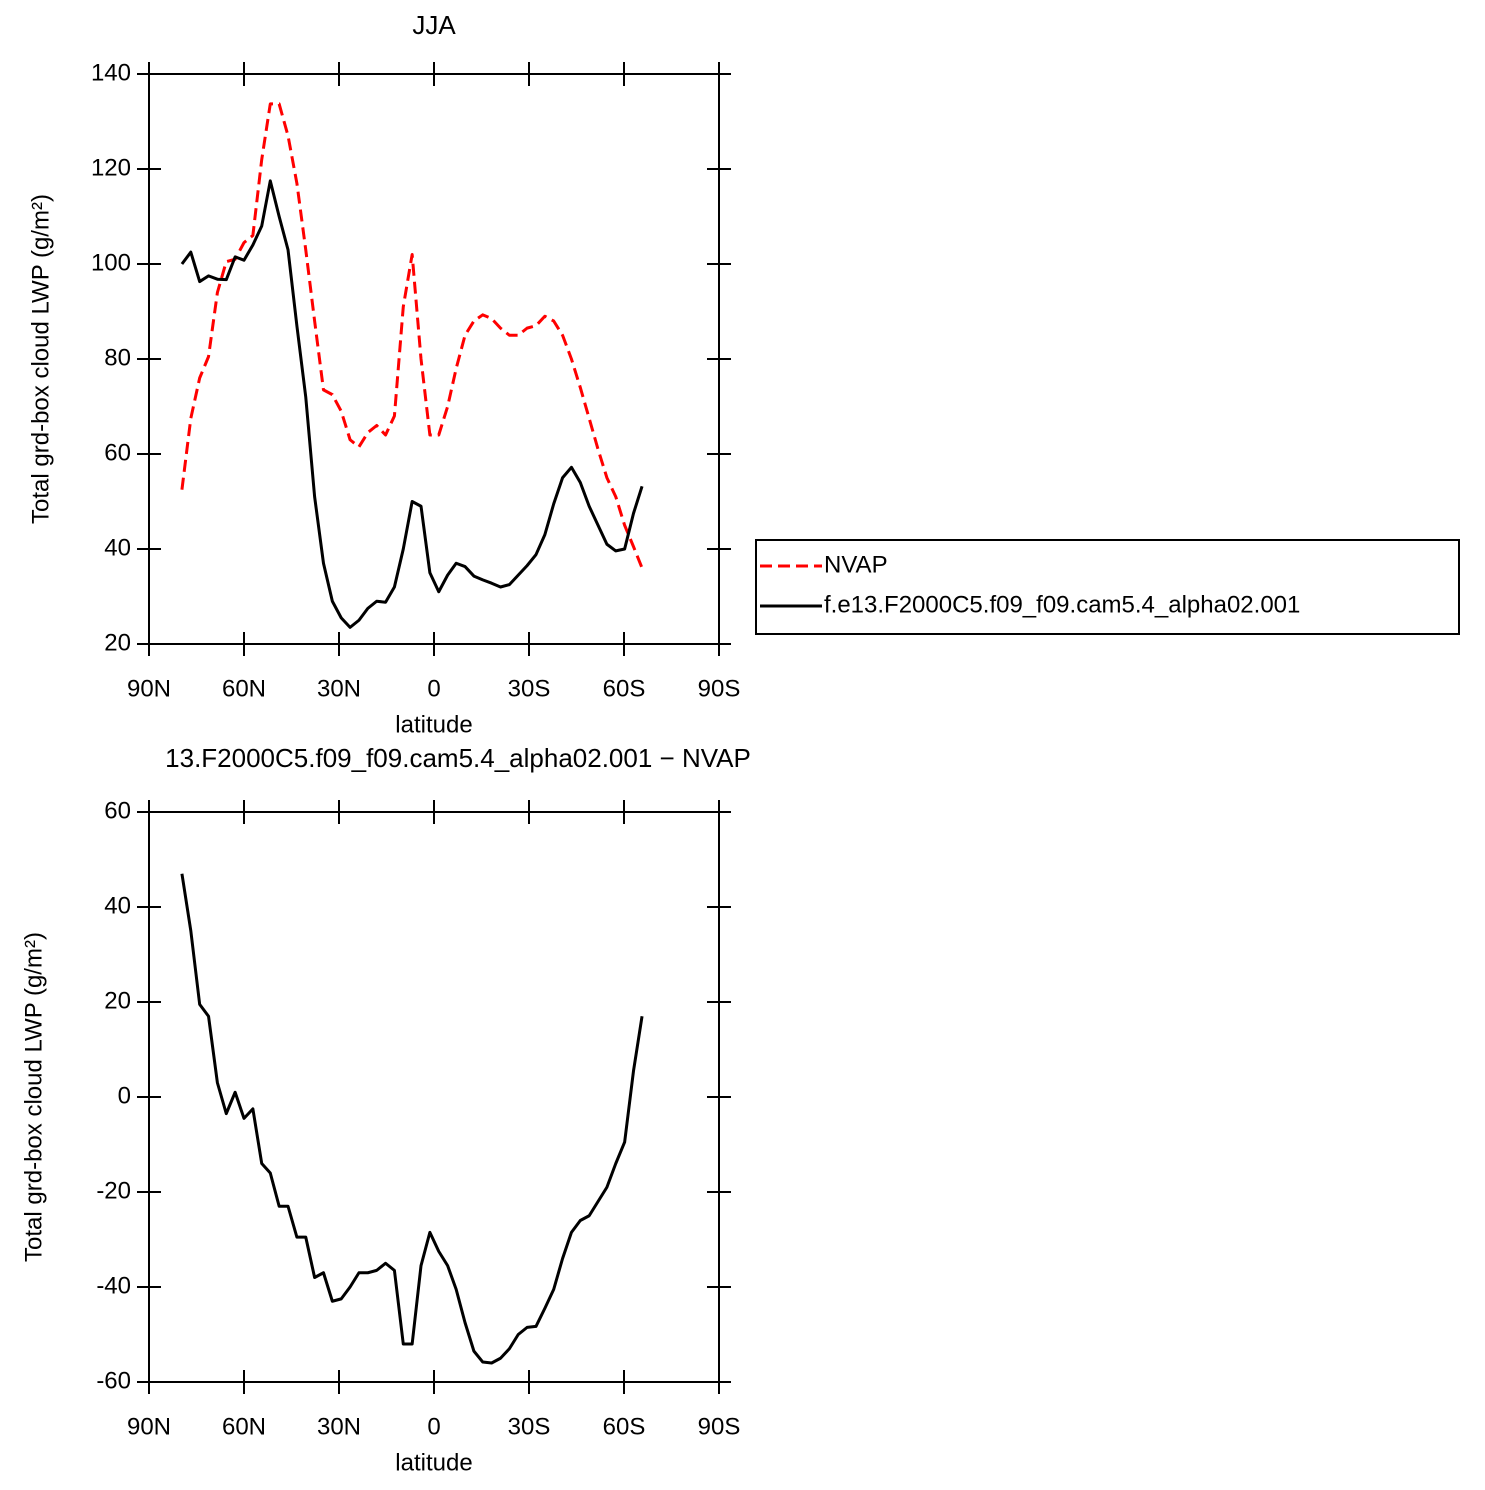 The width and height of the screenshot is (1485, 1490). Describe the element at coordinates (113, 1285) in the screenshot. I see `y-tick-label: -40` at that location.